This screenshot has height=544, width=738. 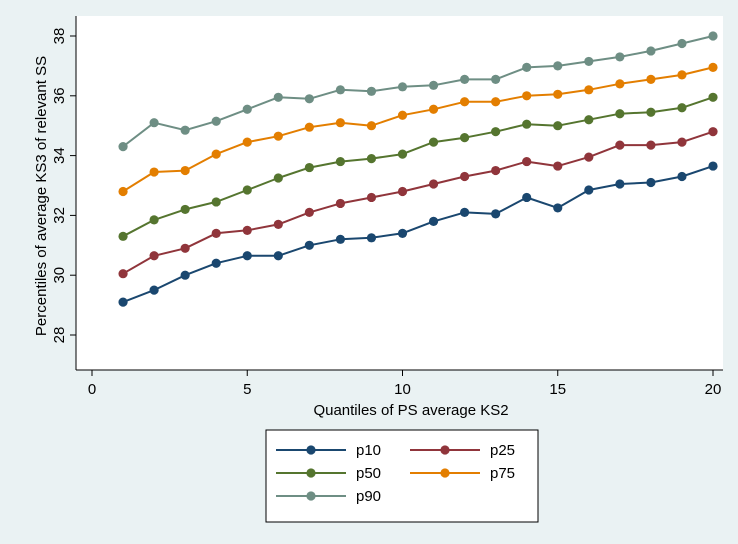 I want to click on legend-label-p90: p90, so click(x=368, y=496).